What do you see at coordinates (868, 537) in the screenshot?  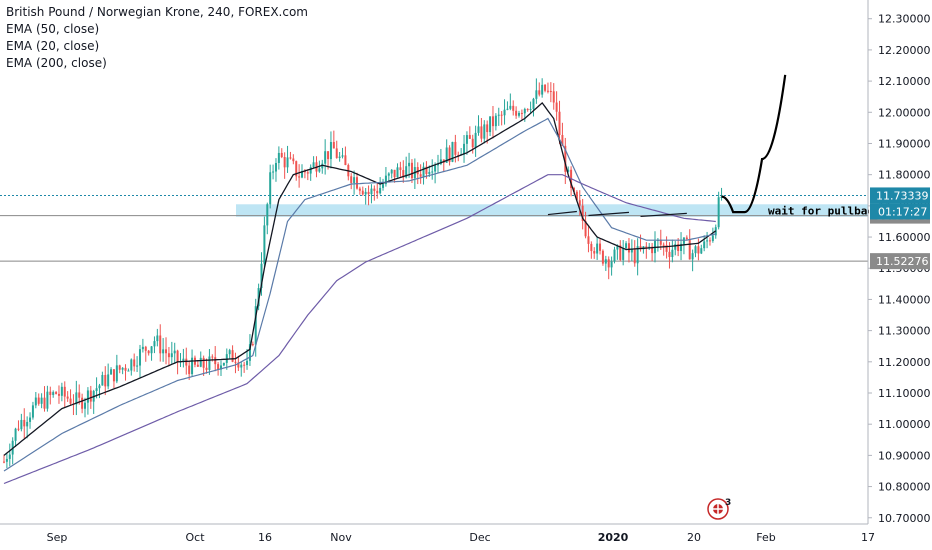 I see `x-tick-label: 17` at bounding box center [868, 537].